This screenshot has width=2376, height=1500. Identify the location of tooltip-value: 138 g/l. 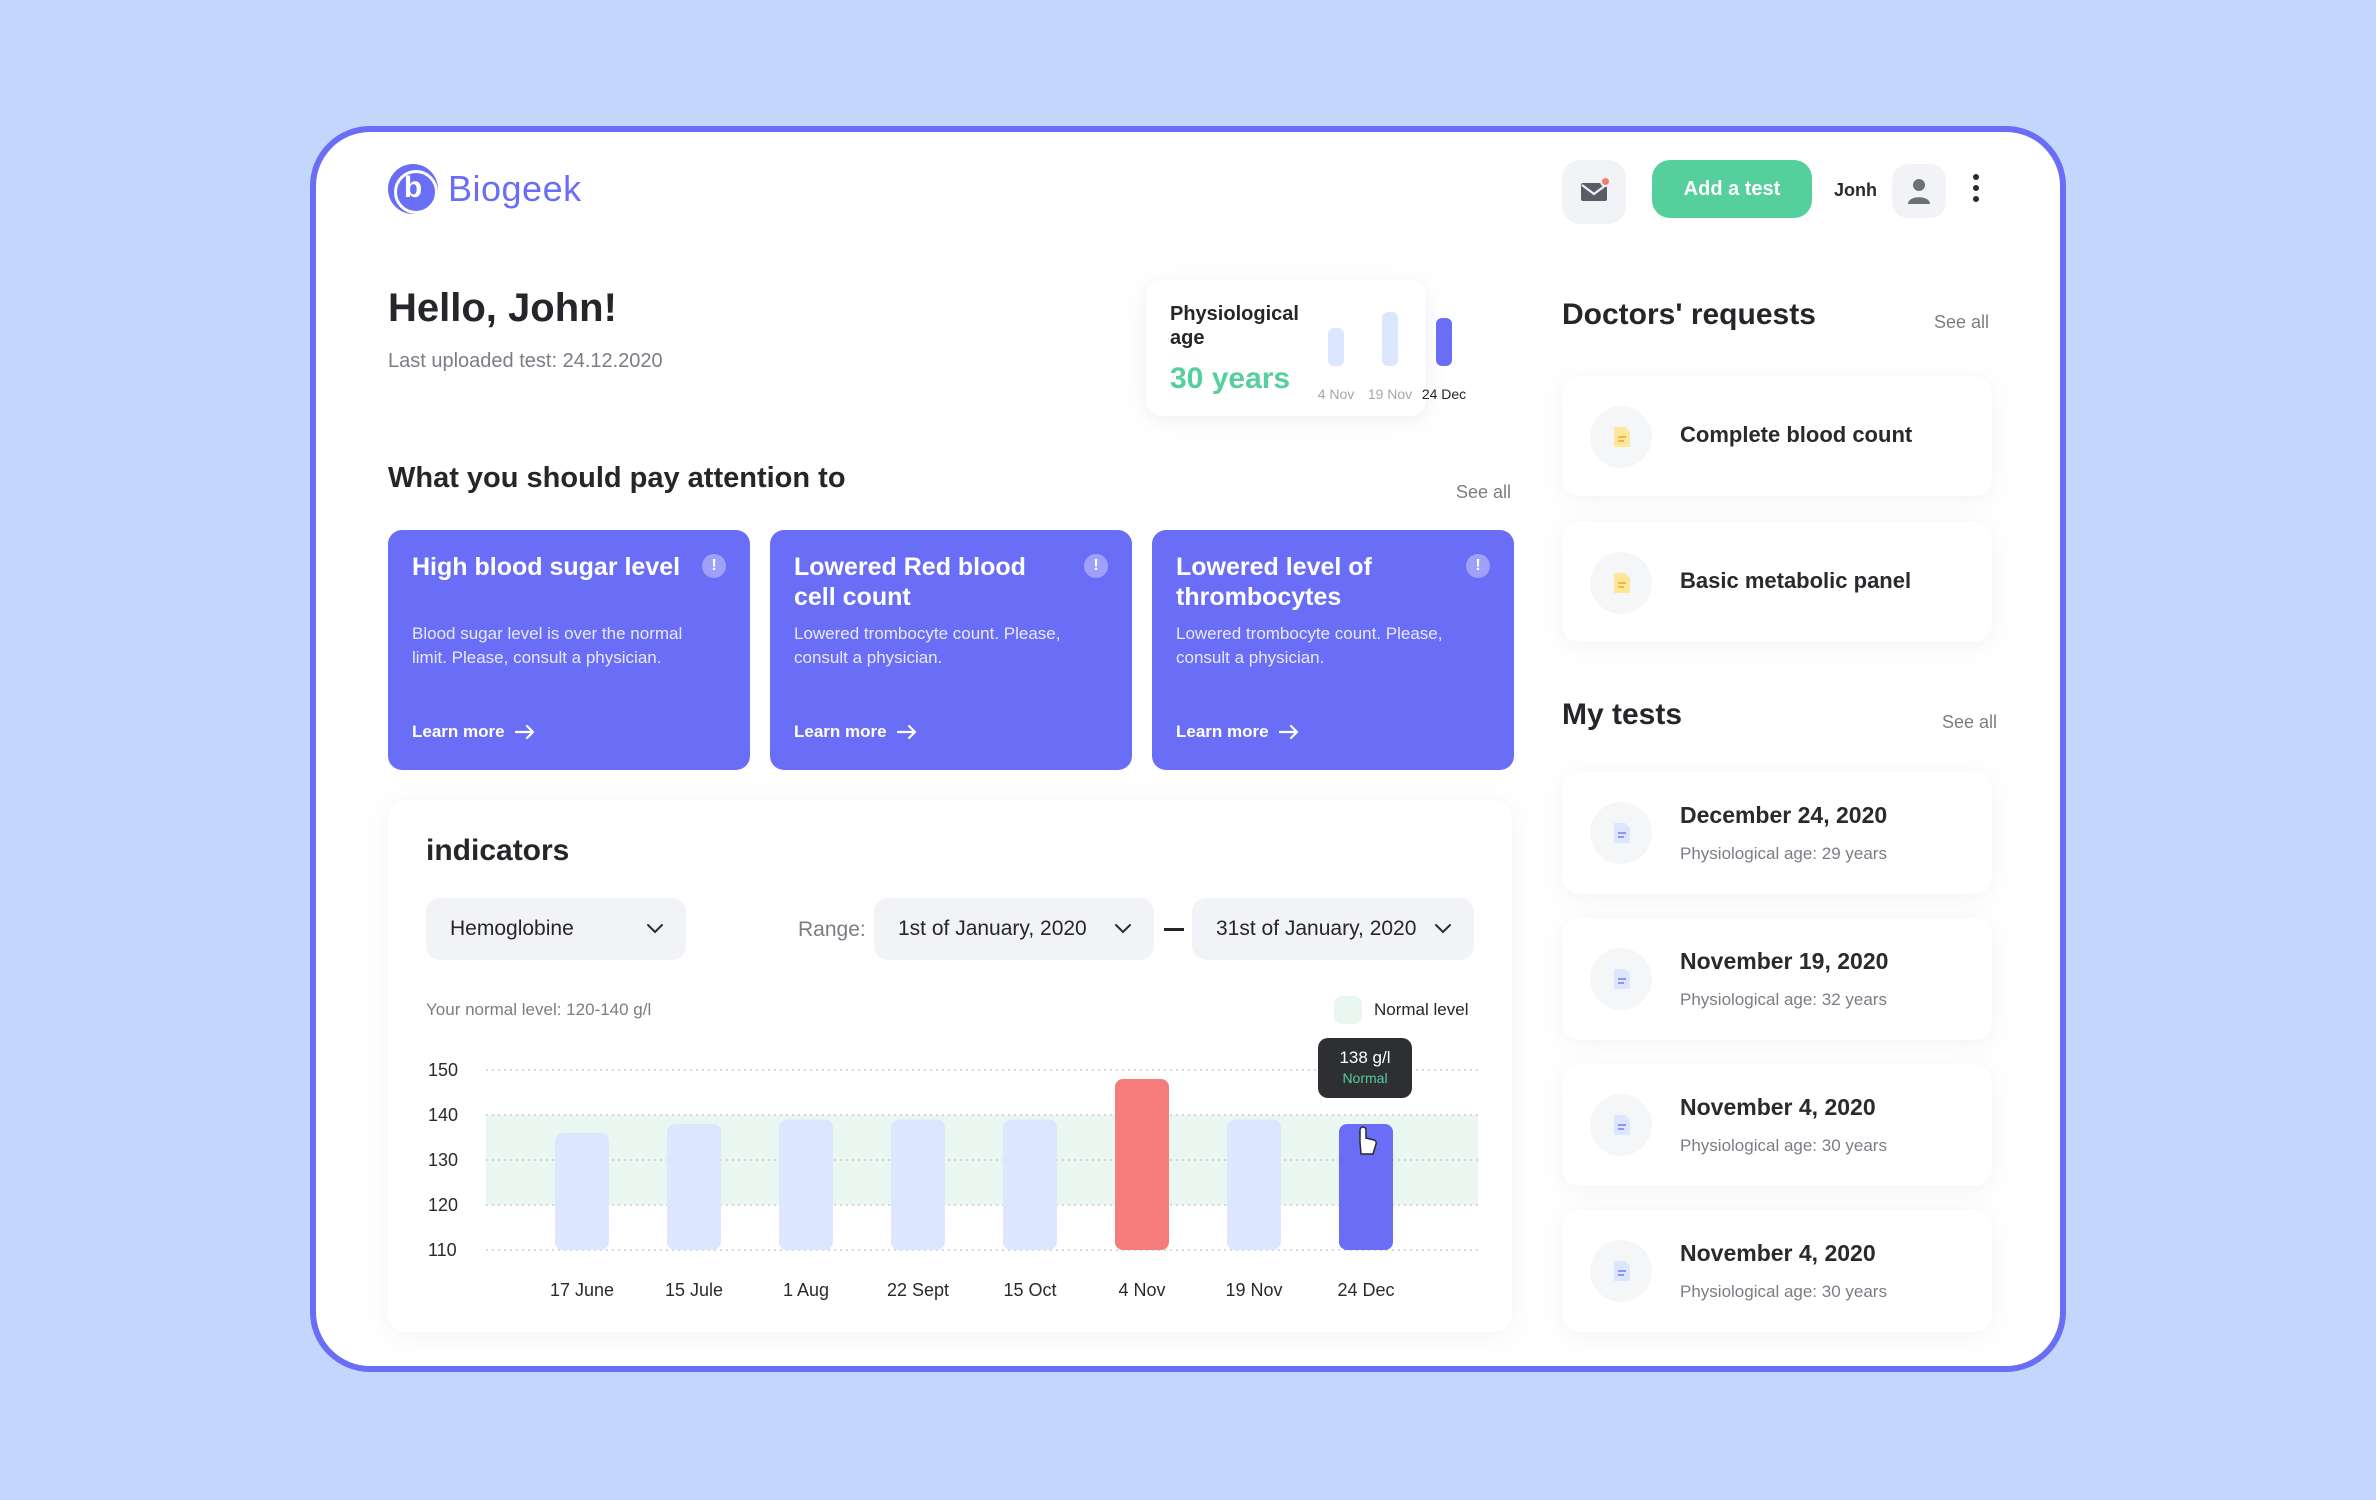
(1365, 1057).